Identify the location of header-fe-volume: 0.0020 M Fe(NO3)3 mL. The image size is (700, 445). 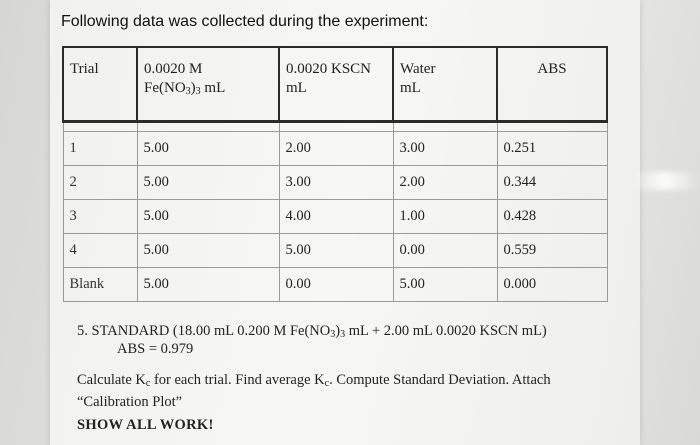
(208, 84).